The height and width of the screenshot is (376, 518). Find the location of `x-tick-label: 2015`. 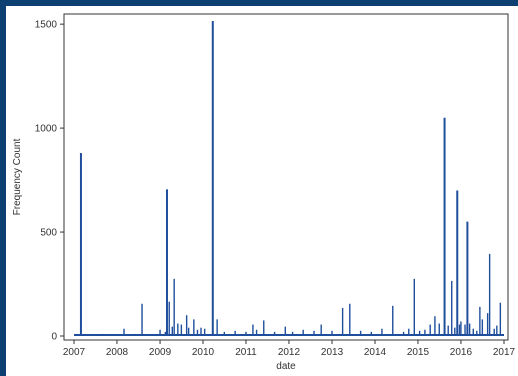

x-tick-label: 2015 is located at coordinates (418, 352).